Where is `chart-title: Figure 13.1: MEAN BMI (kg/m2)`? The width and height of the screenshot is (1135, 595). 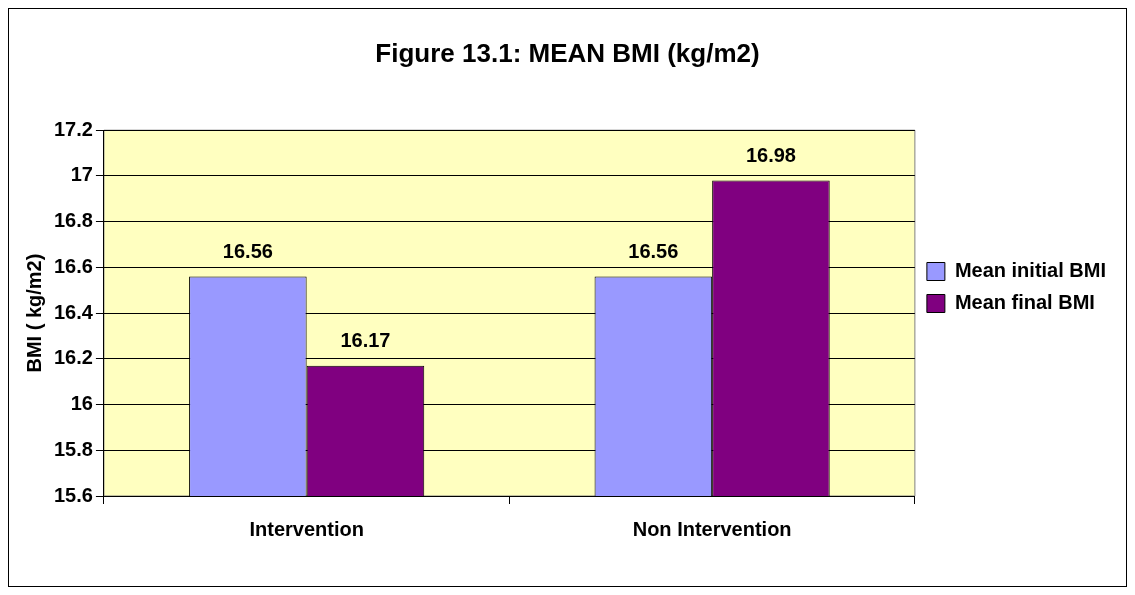
chart-title: Figure 13.1: MEAN BMI (kg/m2) is located at coordinates (567, 52).